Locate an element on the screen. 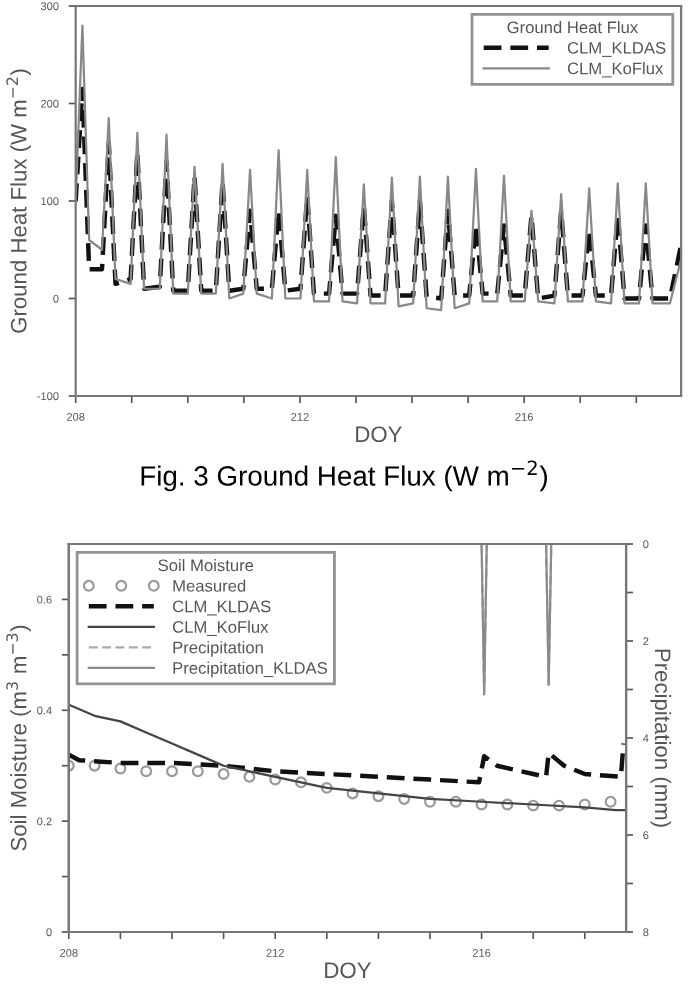 The width and height of the screenshot is (688, 1004). y-axis-title: Ground Heat Flux (W m$^{−2}$) is located at coordinates (18, 201).